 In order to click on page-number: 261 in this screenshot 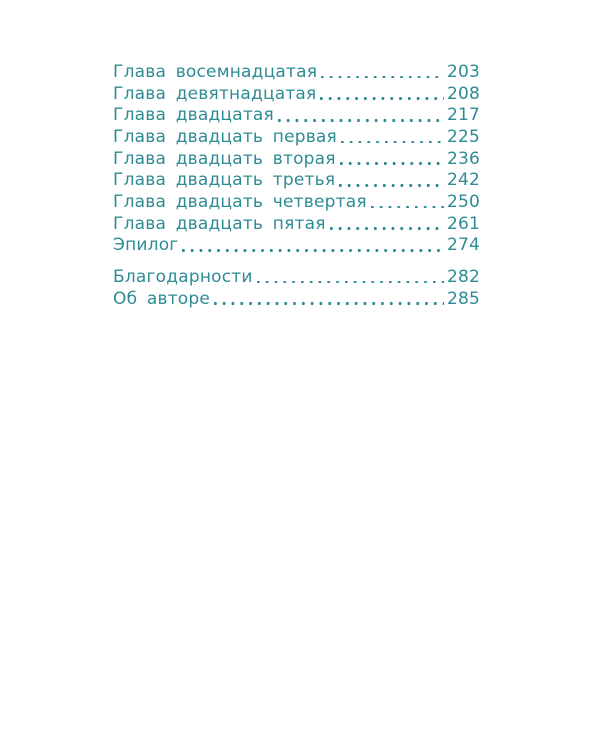, I will do `click(463, 223)`.